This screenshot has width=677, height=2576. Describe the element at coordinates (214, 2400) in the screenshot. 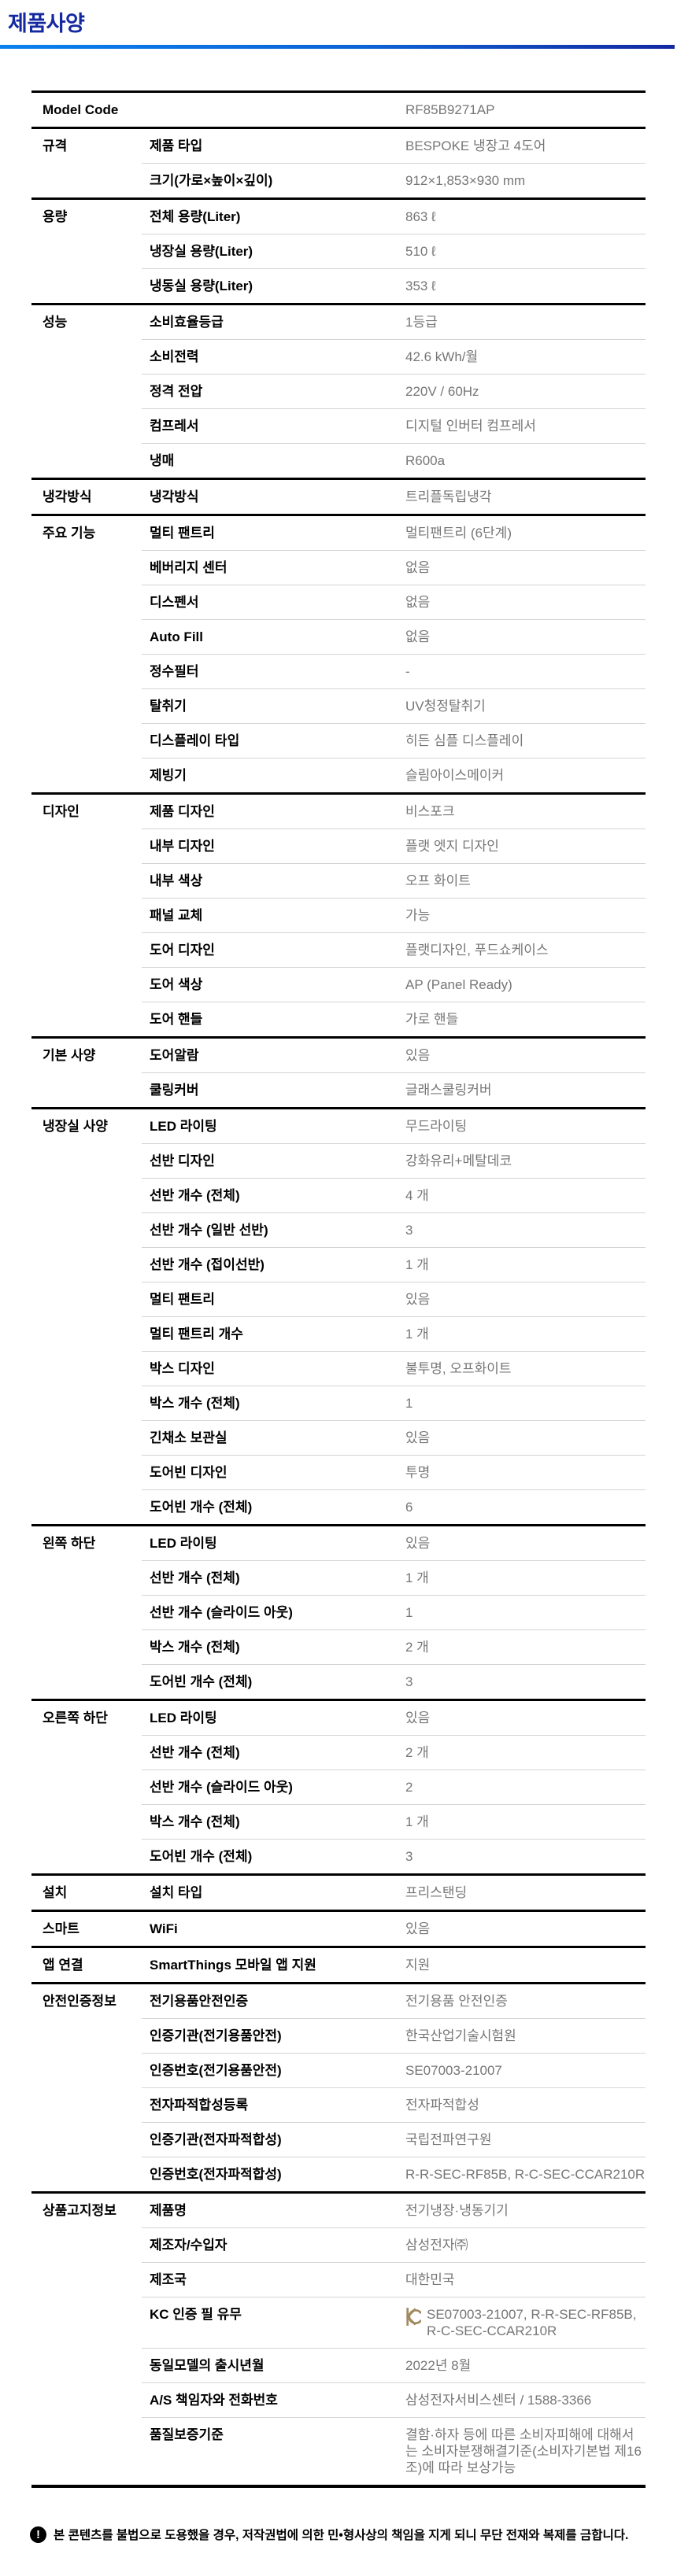

I see `spec-label: A/S 책임자와 전화번호` at that location.